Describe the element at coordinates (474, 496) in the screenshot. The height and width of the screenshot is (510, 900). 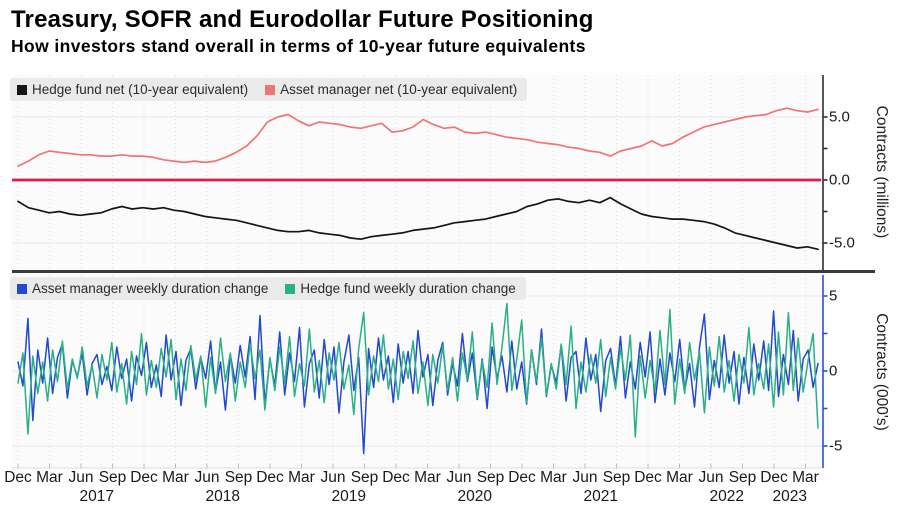
I see `x-year-label: 2020` at that location.